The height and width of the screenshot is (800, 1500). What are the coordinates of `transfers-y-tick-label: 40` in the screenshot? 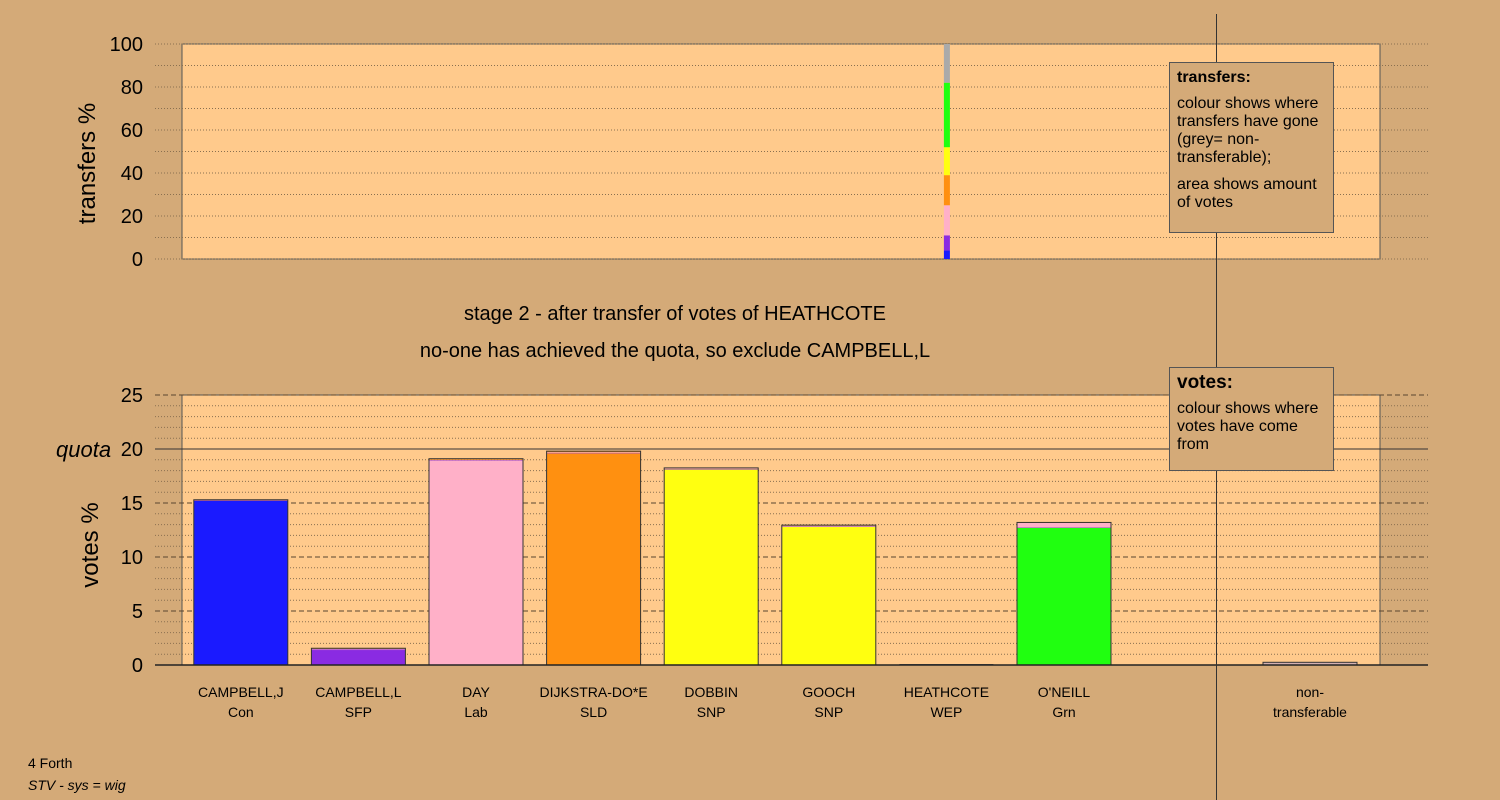 It's located at (132, 174).